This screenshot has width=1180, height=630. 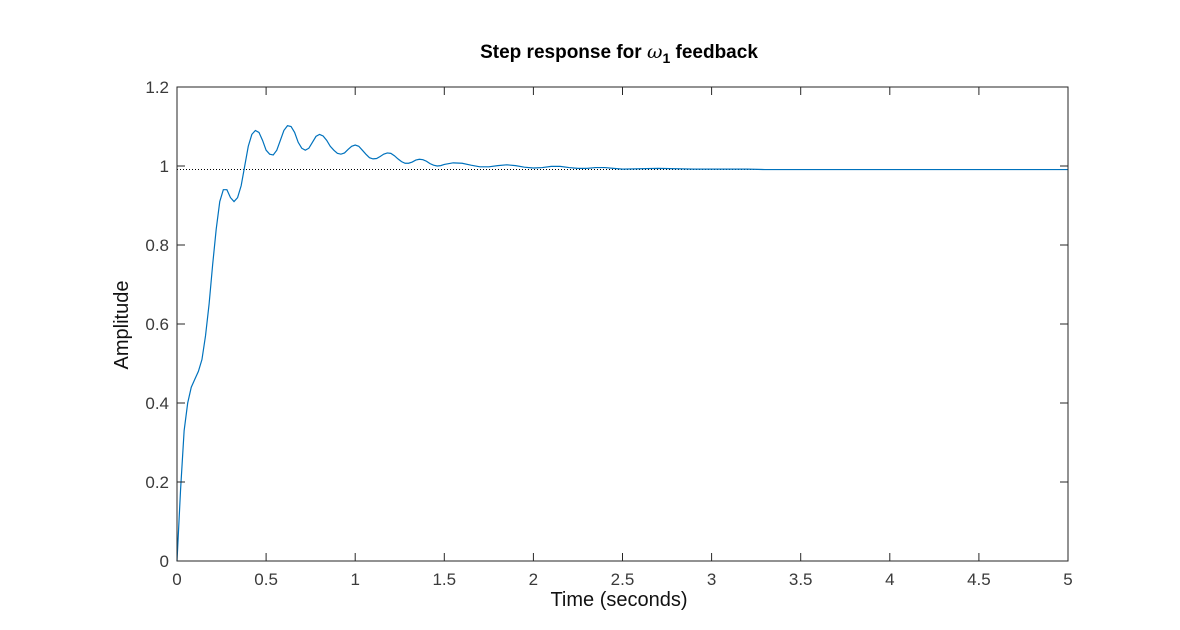 What do you see at coordinates (889, 579) in the screenshot?
I see `x-tick-label-8: 4` at bounding box center [889, 579].